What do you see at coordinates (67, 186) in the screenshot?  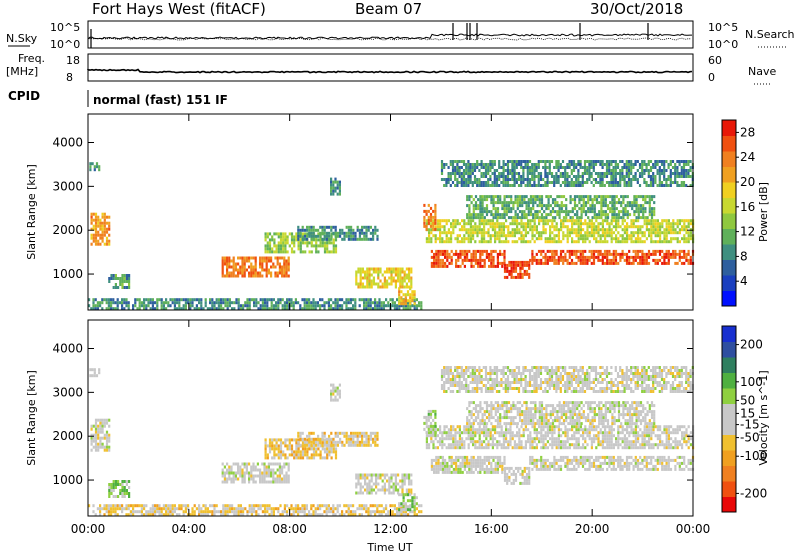 I see `power-ytick-label: 3000` at bounding box center [67, 186].